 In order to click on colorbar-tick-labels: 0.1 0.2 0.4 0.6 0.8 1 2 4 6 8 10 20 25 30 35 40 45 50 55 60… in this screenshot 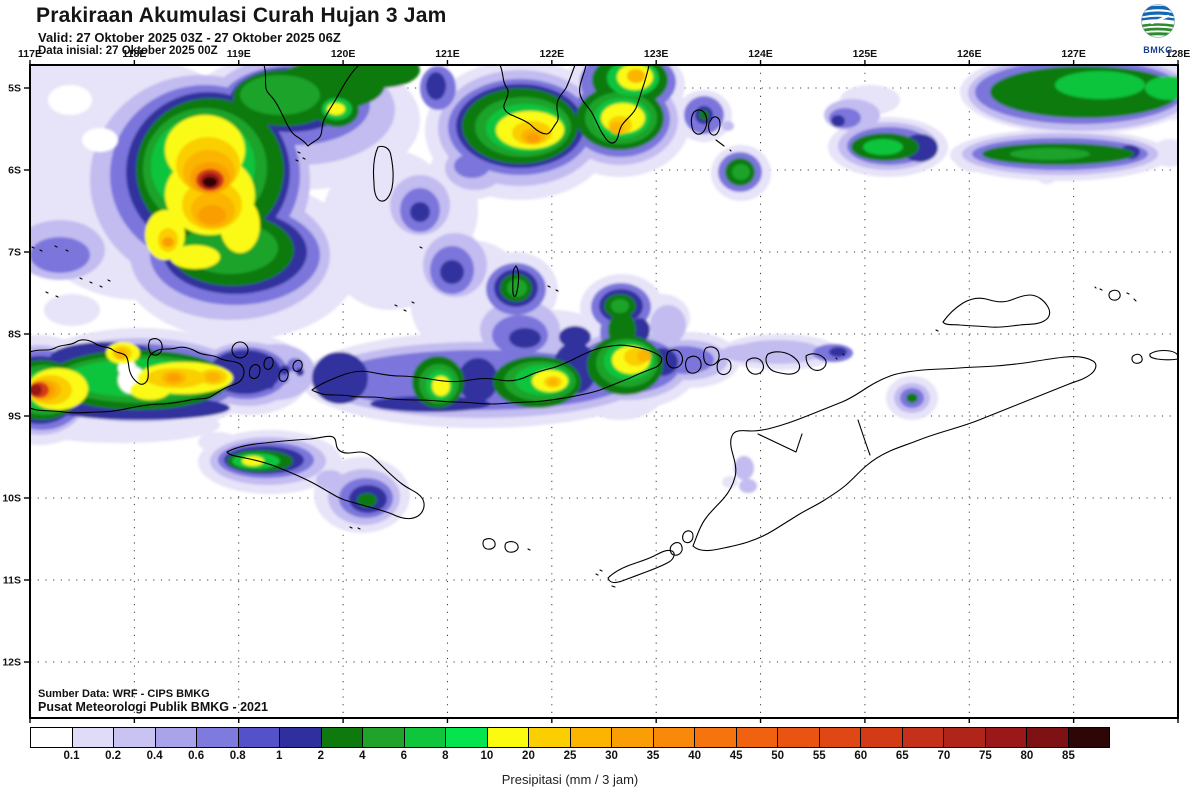, I will do `click(570, 758)`.